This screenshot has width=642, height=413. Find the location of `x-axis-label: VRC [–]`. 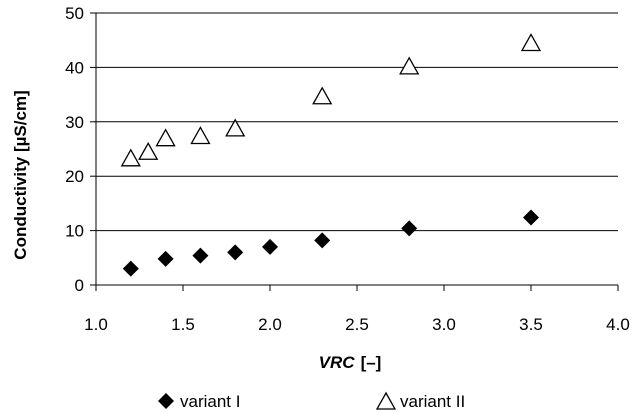

x-axis-label: VRC [–] is located at coordinates (350, 362).